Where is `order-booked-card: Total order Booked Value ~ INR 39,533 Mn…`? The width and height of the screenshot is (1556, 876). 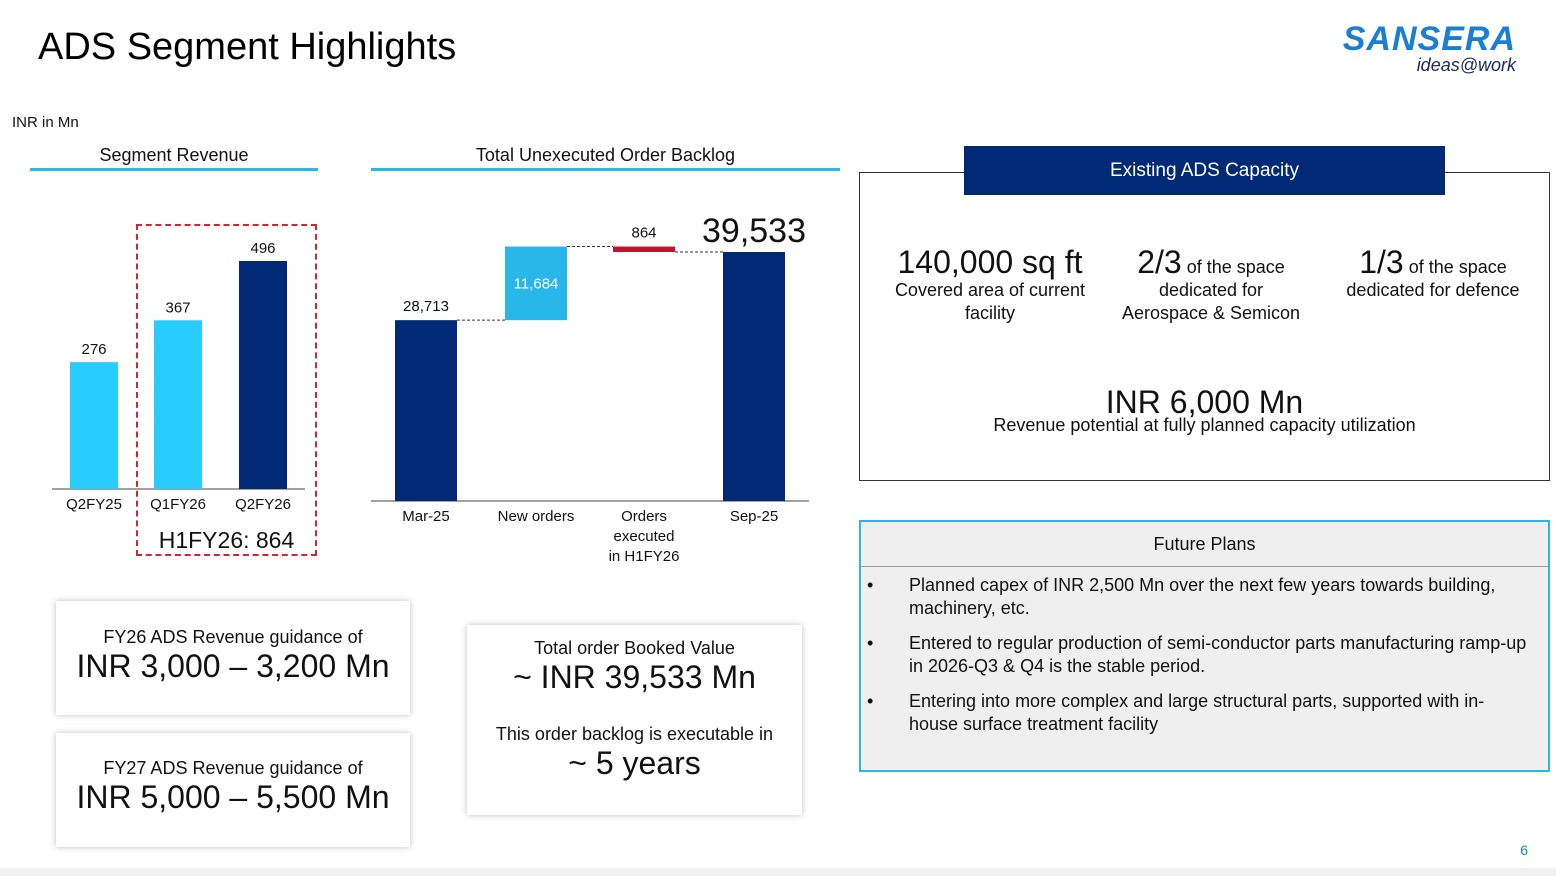 order-booked-card: Total order Booked Value ~ INR 39,533 Mn… is located at coordinates (634, 720).